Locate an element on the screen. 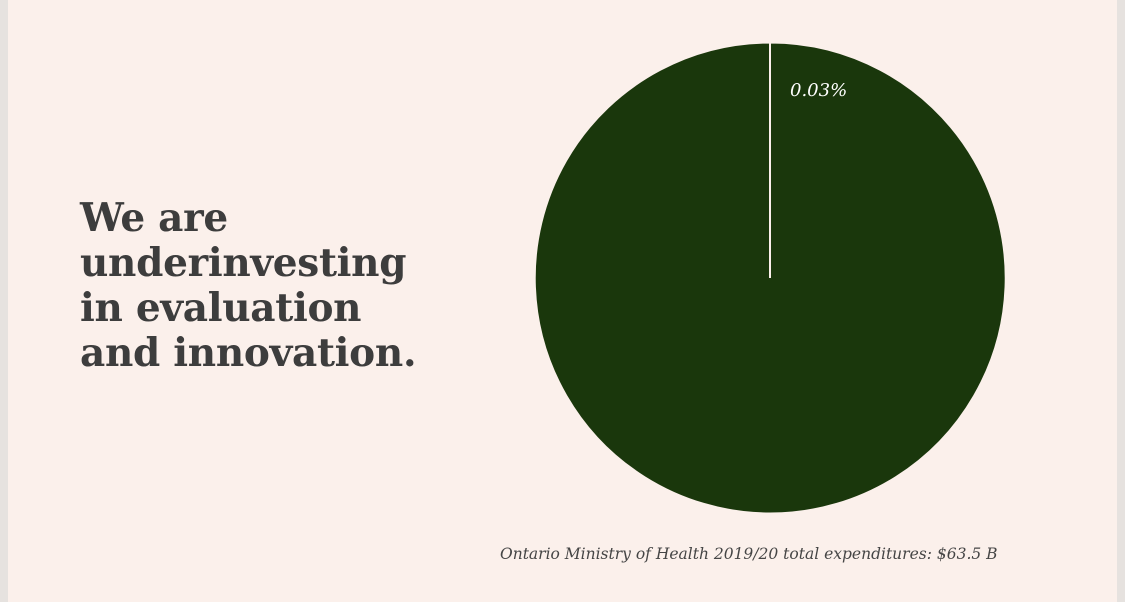 The height and width of the screenshot is (602, 1125). headline-line-1: We are is located at coordinates (154, 218).